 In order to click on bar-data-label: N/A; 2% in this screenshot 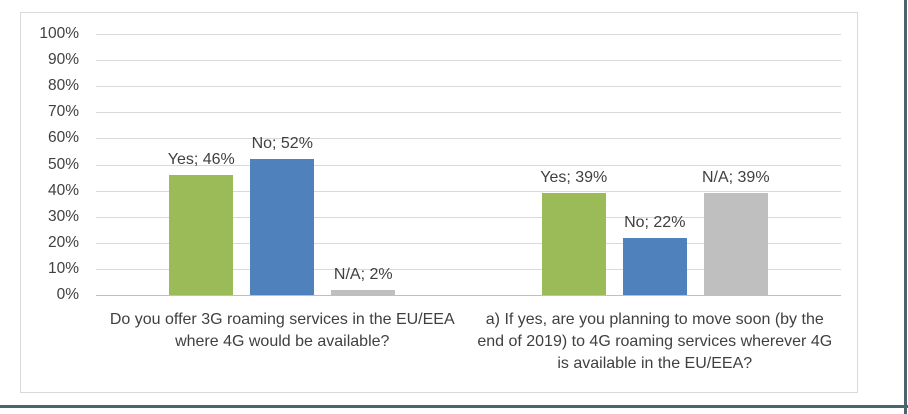, I will do `click(363, 274)`.